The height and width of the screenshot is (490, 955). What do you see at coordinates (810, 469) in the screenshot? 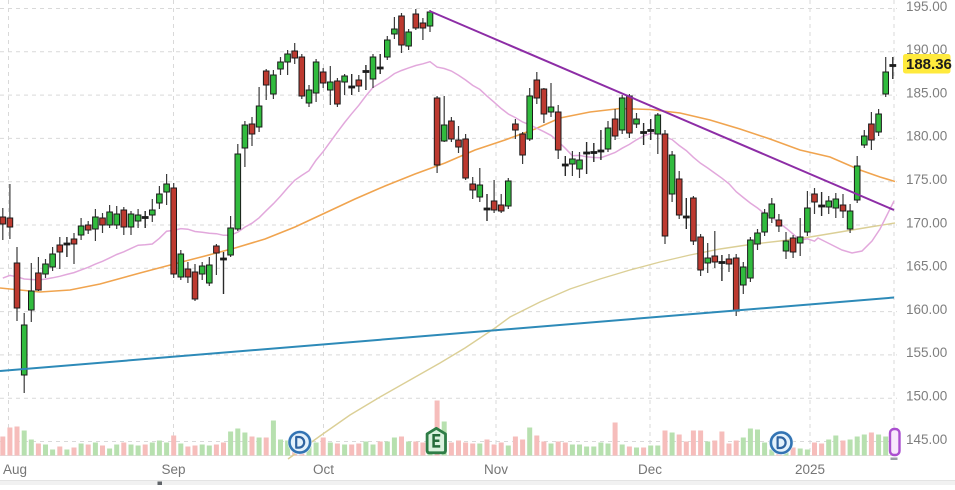
I see `svg-text: 2025` at bounding box center [810, 469].